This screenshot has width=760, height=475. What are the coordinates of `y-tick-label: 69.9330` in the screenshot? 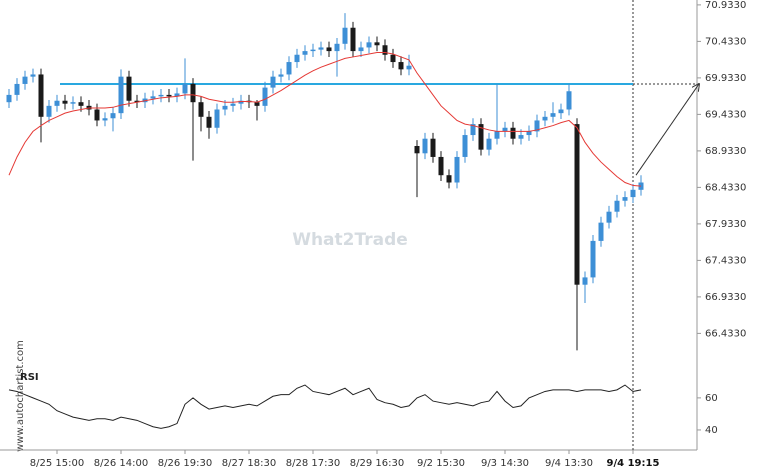 It's located at (725, 78).